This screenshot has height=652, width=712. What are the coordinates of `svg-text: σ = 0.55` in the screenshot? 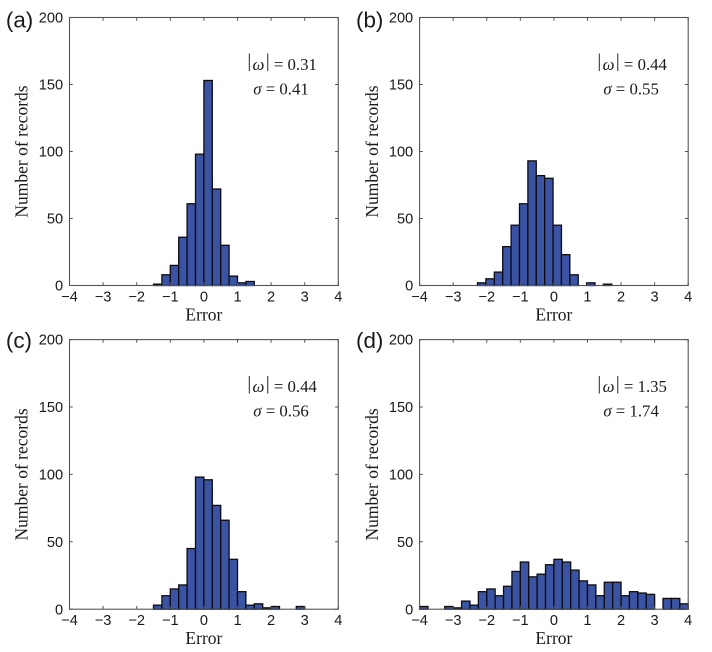 It's located at (631, 88).